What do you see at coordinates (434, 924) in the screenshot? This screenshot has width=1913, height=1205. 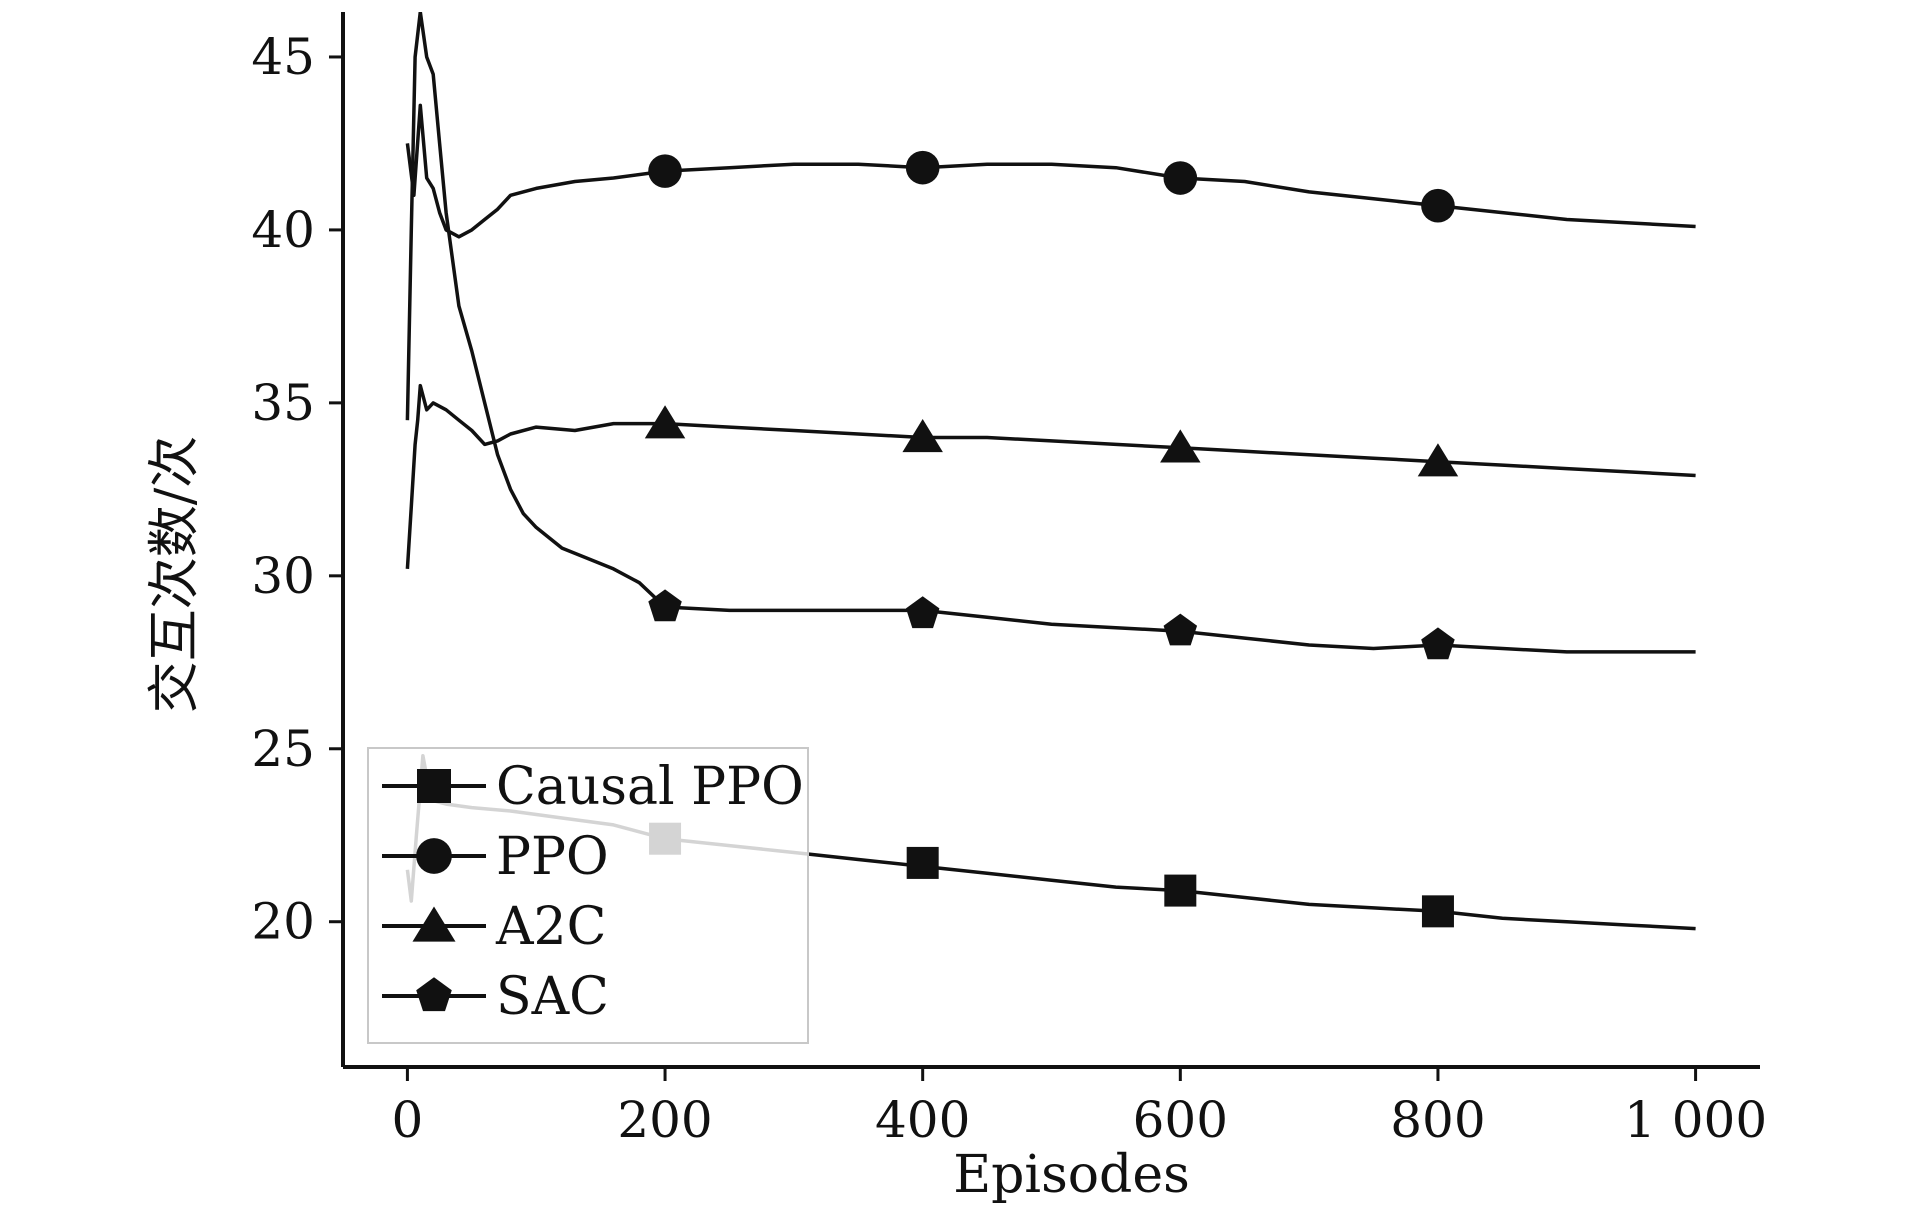 I see `legend-marker-a2c` at bounding box center [434, 924].